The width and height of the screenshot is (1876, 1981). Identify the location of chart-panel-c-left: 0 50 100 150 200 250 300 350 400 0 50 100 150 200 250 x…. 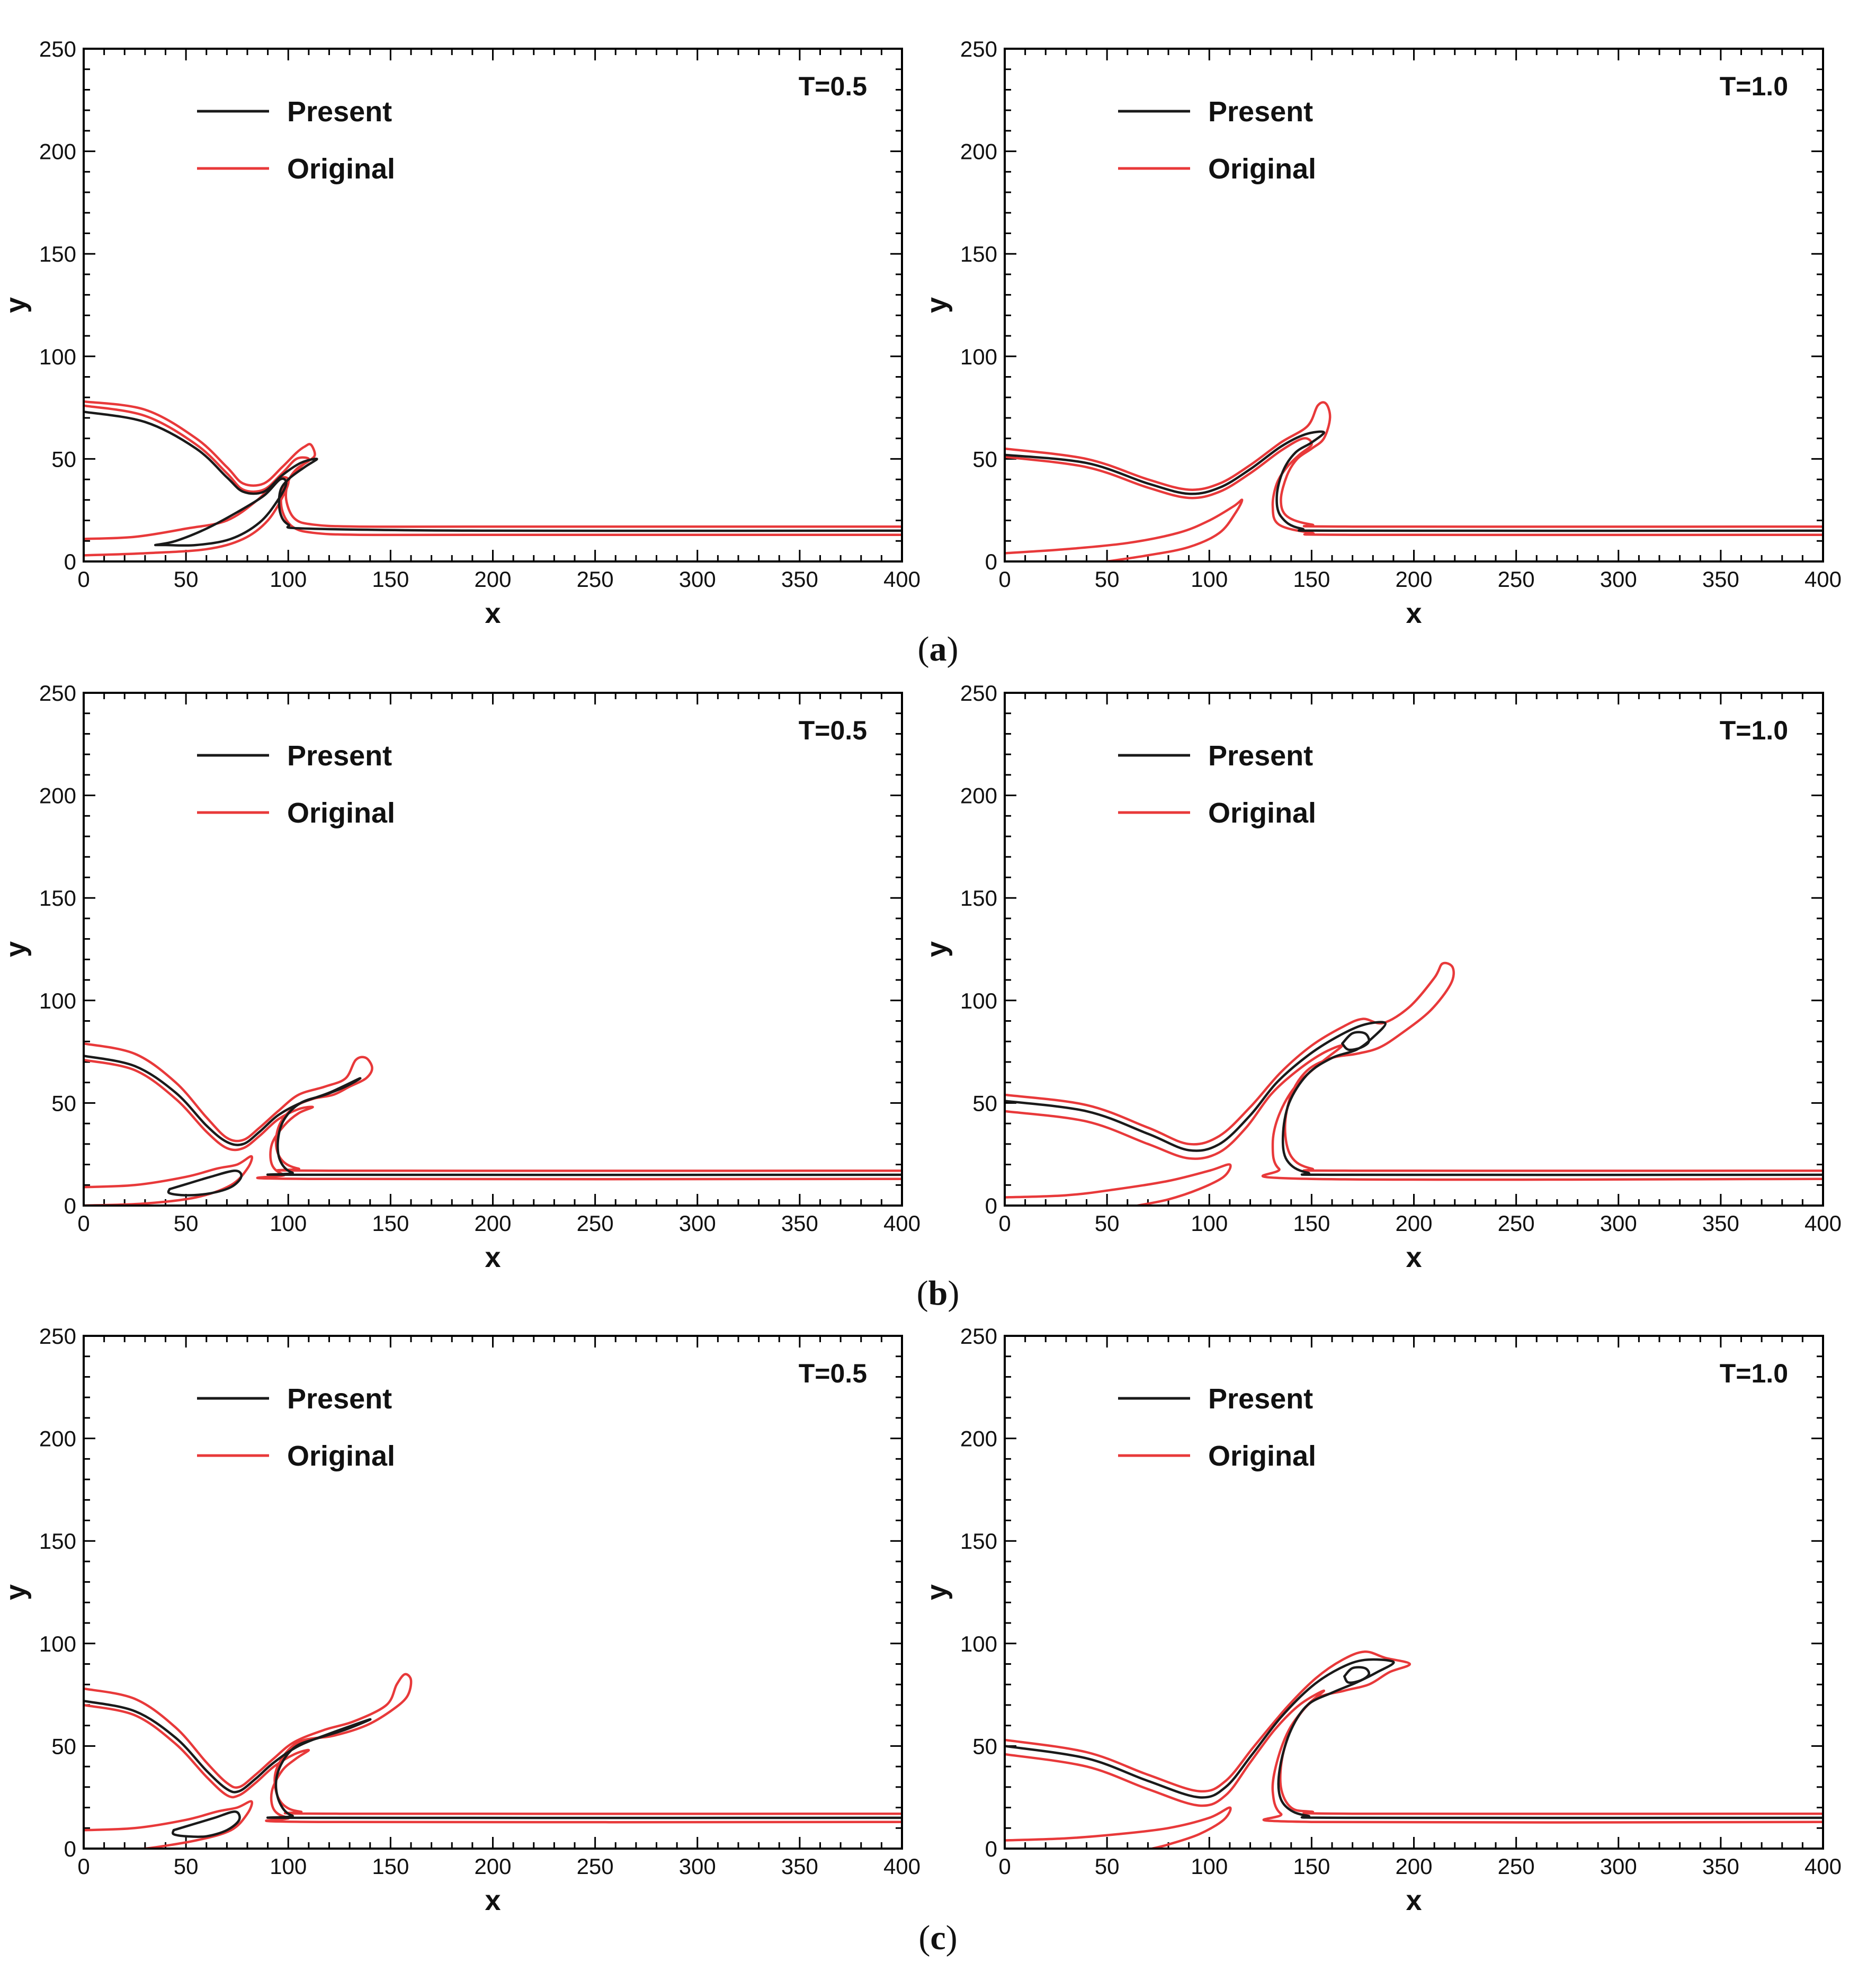
(461, 1620).